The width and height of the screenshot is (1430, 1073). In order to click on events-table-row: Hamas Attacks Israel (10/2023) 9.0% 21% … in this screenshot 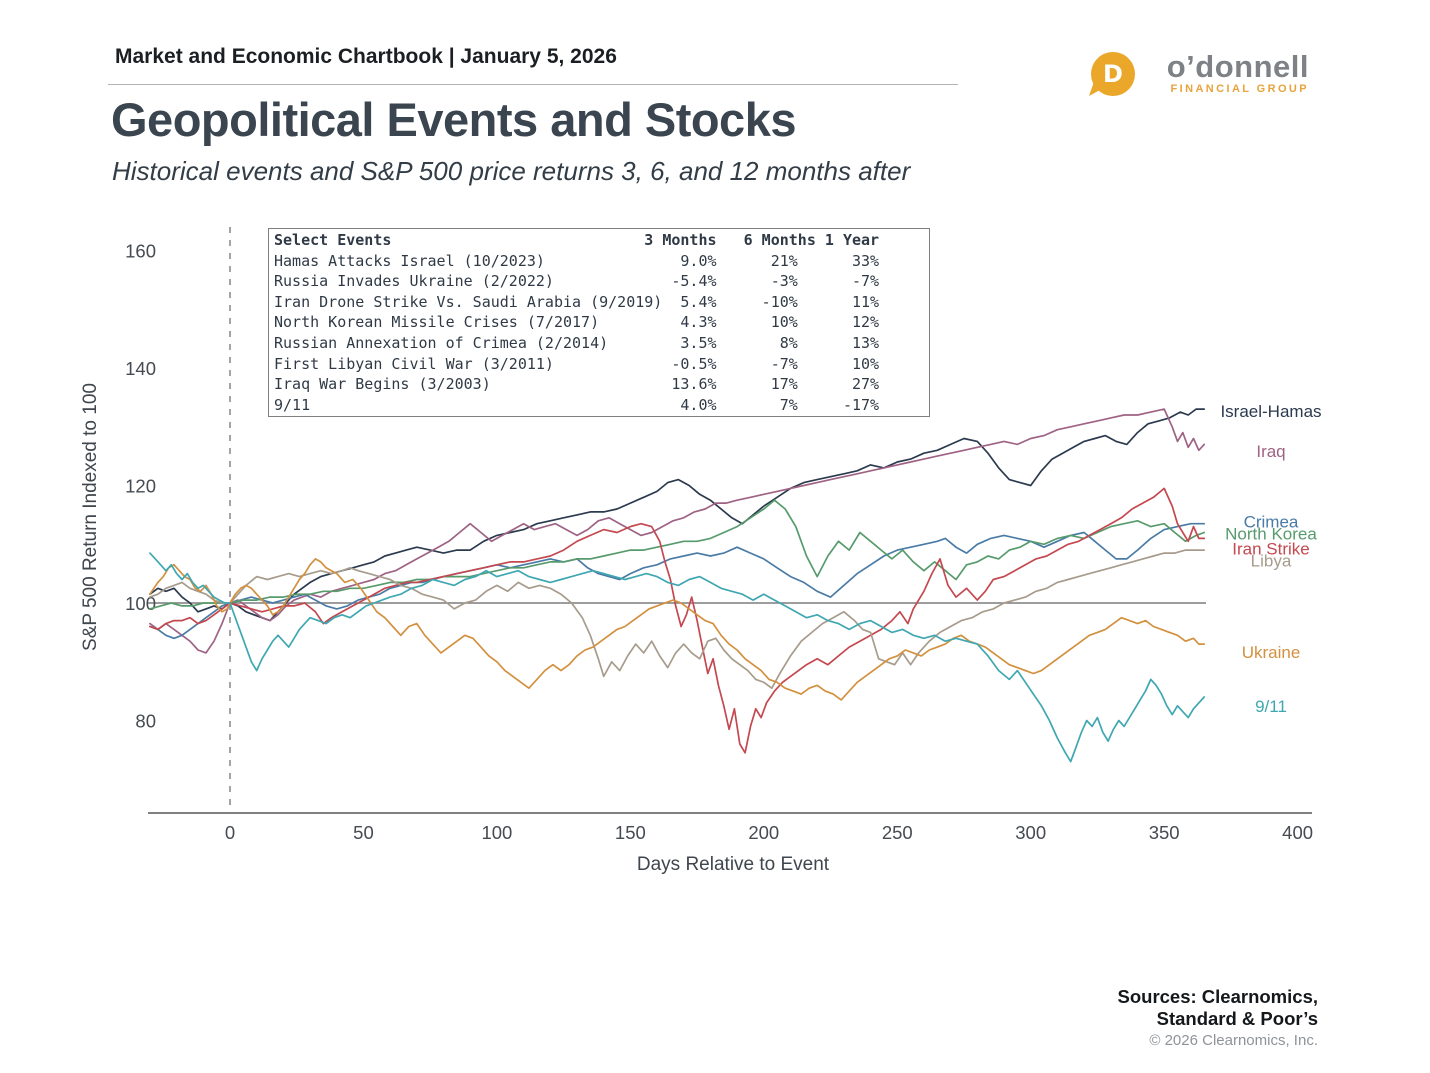, I will do `click(577, 260)`.